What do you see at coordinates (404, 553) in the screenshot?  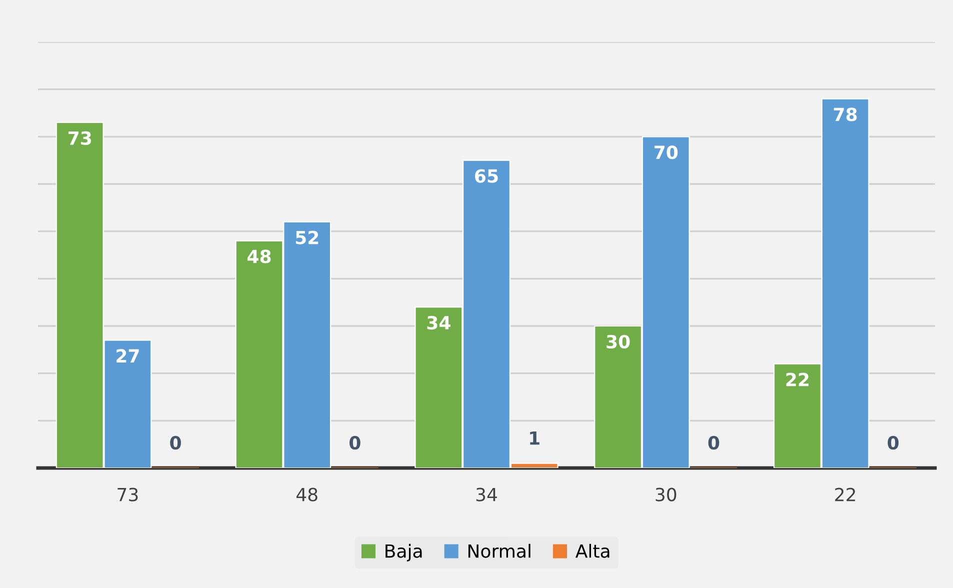 I see `legend-label: Baja` at bounding box center [404, 553].